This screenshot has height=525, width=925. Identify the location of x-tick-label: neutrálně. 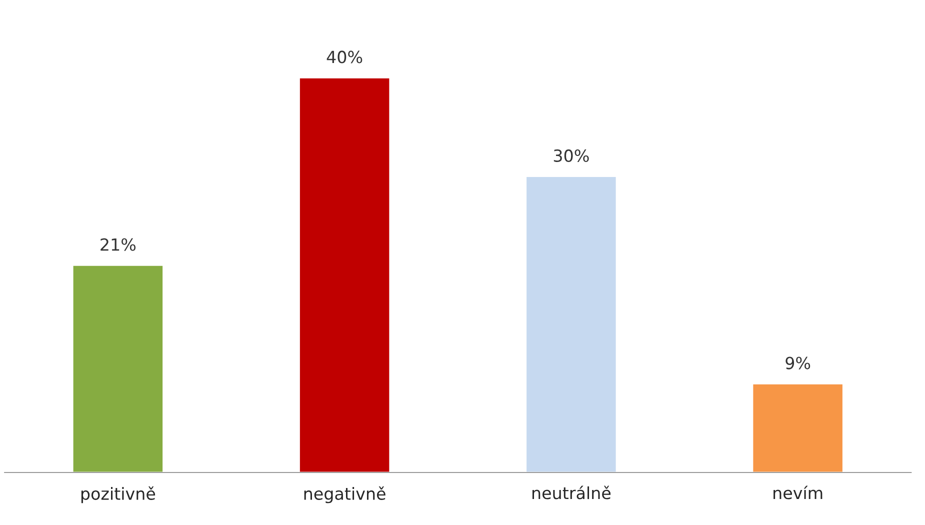
(571, 493).